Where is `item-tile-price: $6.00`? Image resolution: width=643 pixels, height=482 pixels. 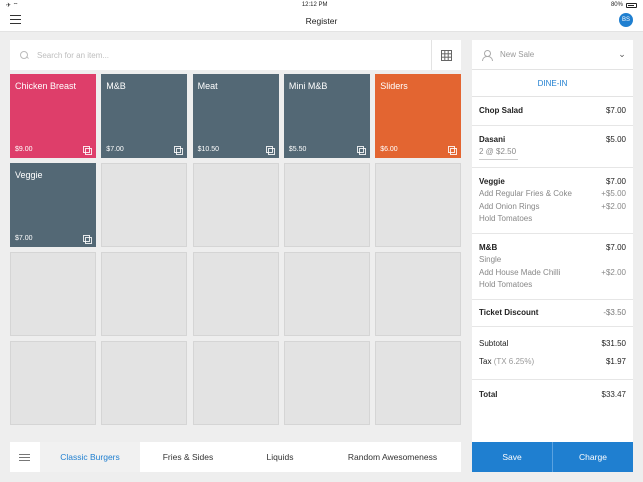 item-tile-price: $6.00 is located at coordinates (389, 149).